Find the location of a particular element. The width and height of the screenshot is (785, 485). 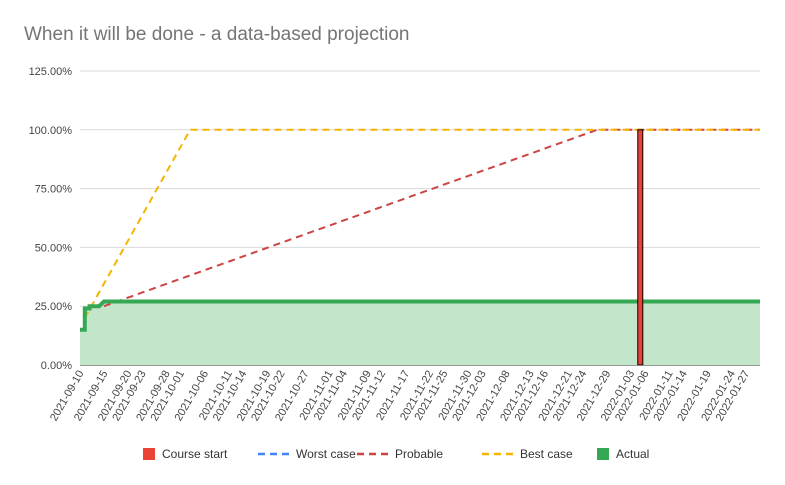

y-tick-label: 0.00% is located at coordinates (56, 366).